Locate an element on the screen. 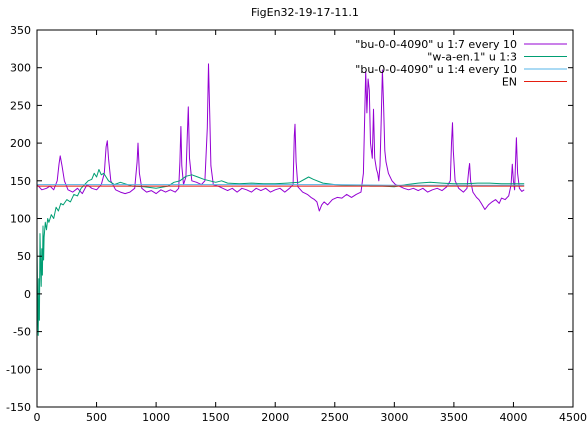 The height and width of the screenshot is (427, 588). chart-title: FigEn32-19-17-11.1 is located at coordinates (305, 12).